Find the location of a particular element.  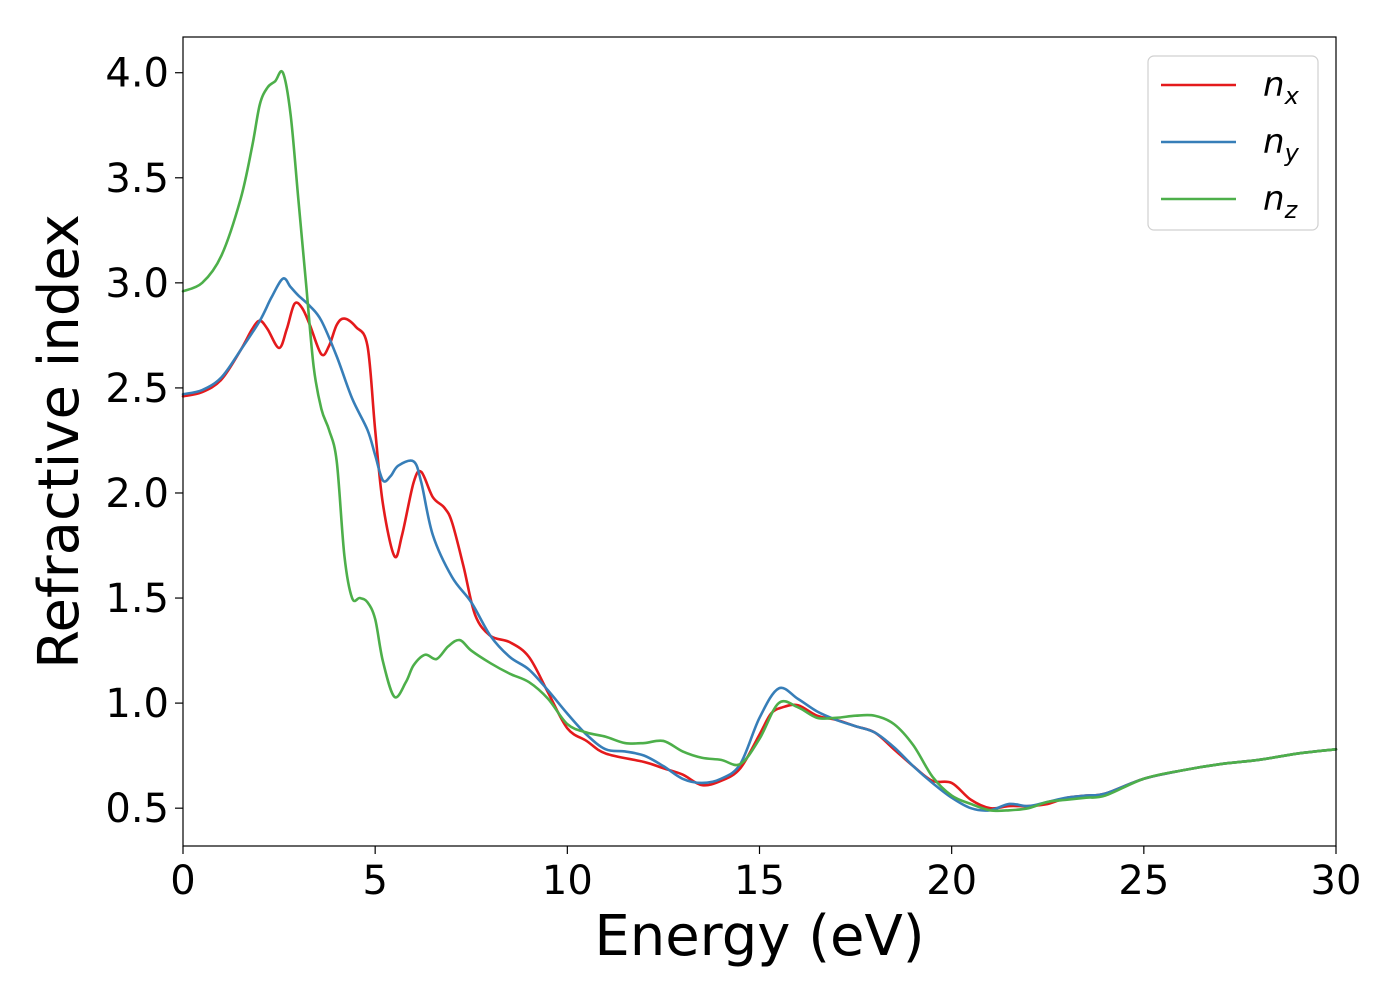

legend-label: ny is located at coordinates (1281, 144).